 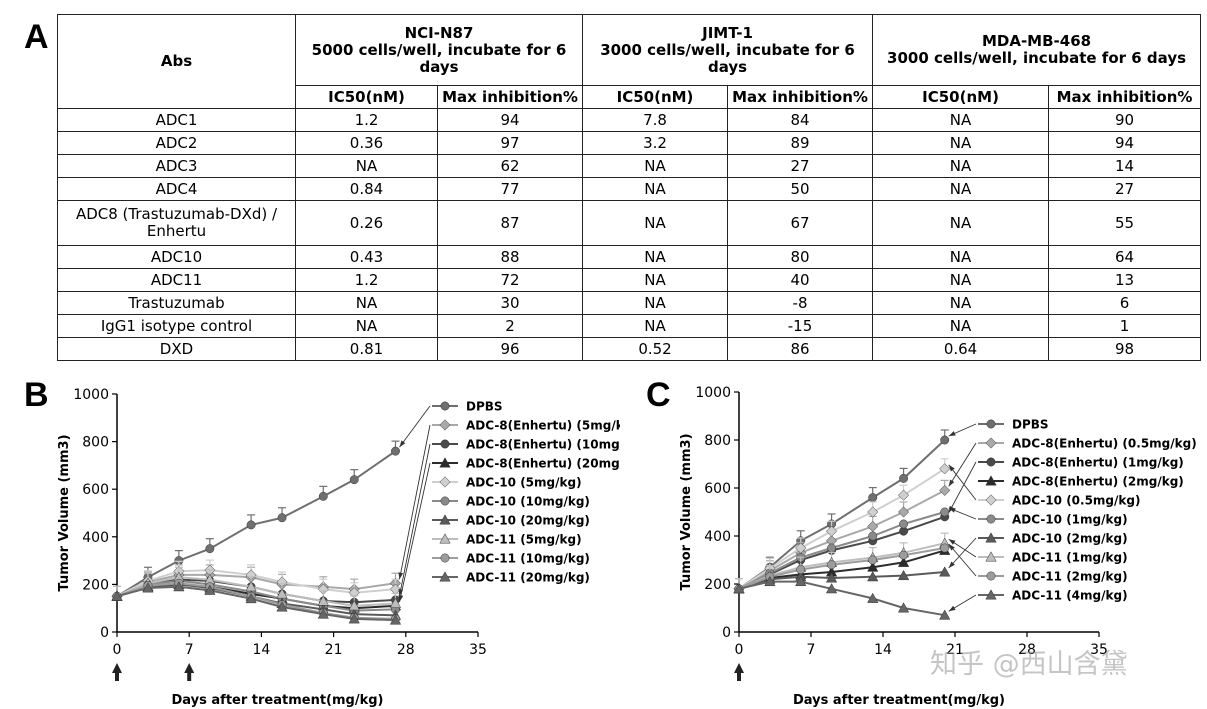 What do you see at coordinates (528, 559) in the screenshot?
I see `legend-label: ADC-11 (10mg/kg)` at bounding box center [528, 559].